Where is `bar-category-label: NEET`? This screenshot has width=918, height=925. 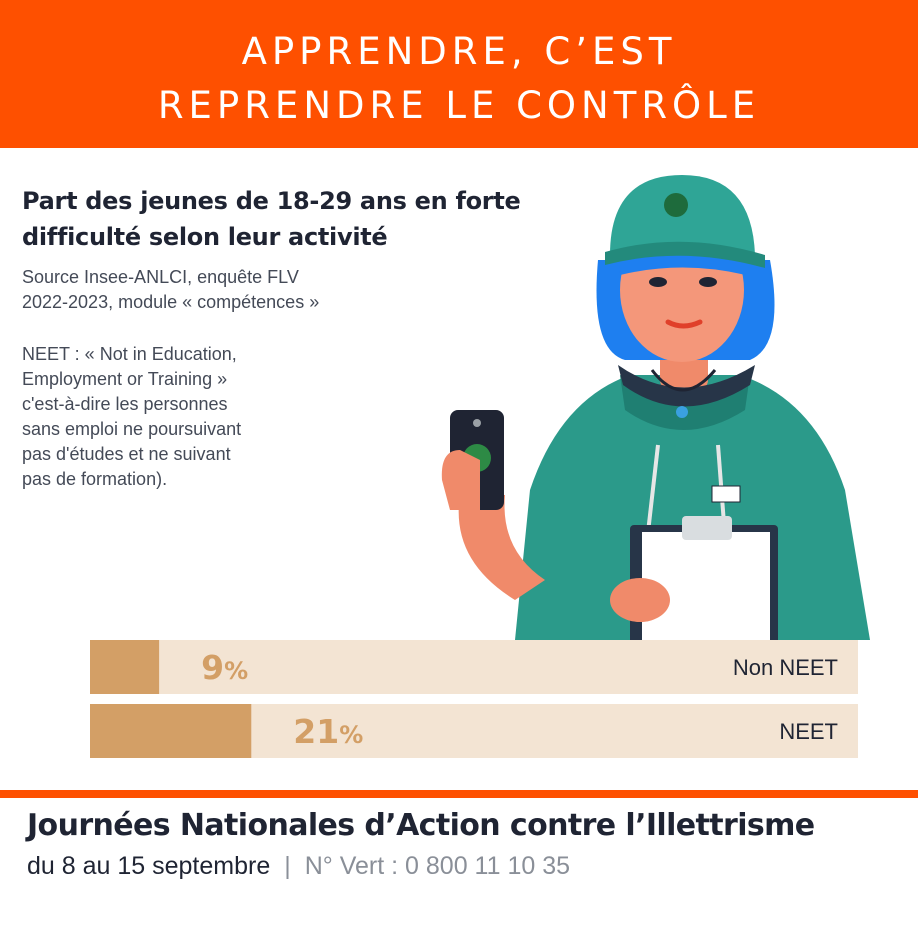
bar-category-label: NEET is located at coordinates (808, 731).